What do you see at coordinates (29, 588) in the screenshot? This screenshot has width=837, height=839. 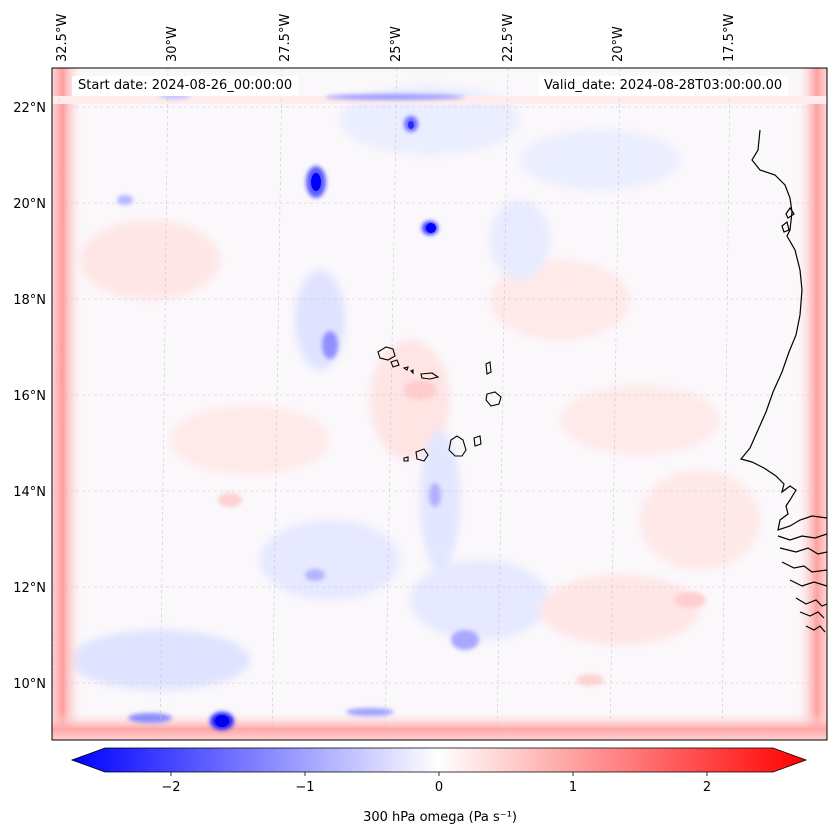 I see `lat-label: 12°N` at bounding box center [29, 588].